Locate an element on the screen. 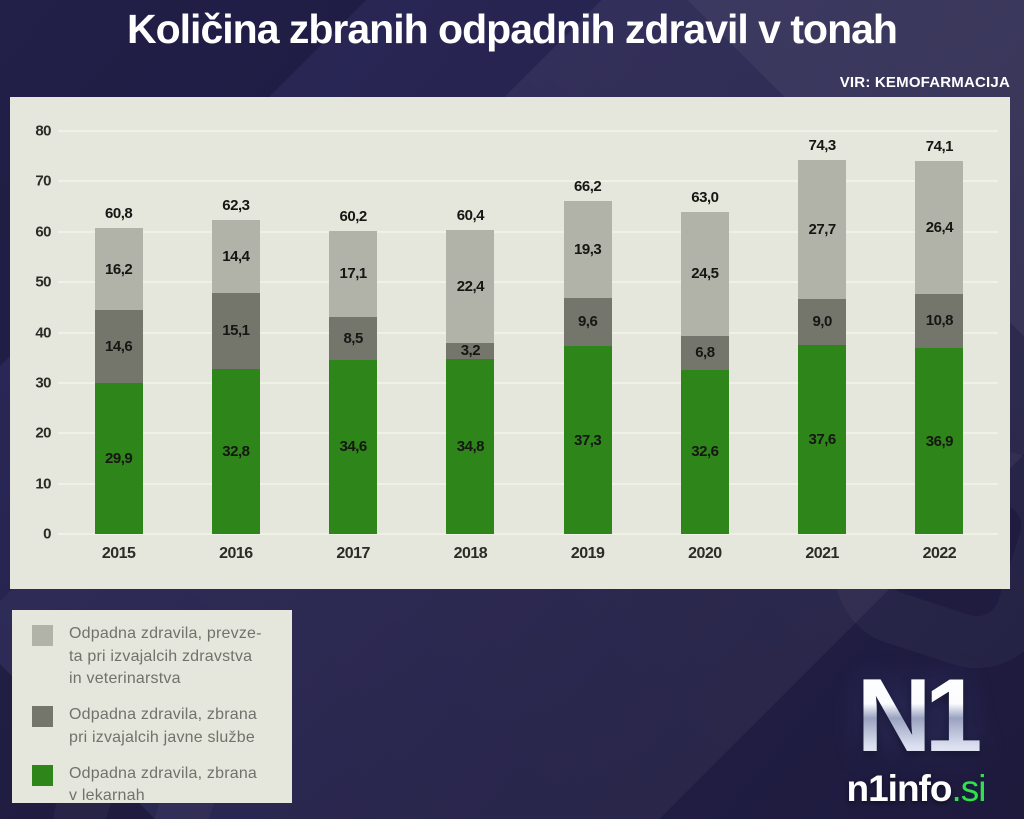 The width and height of the screenshot is (1024, 819). legend-label: Odpadna zdravila, zbrana v lekarnah is located at coordinates (163, 785).